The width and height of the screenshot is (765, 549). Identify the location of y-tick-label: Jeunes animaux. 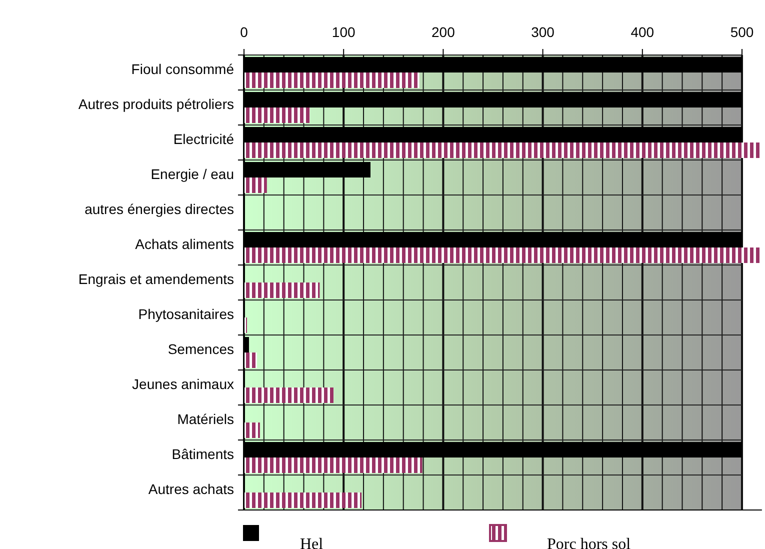
(183, 384).